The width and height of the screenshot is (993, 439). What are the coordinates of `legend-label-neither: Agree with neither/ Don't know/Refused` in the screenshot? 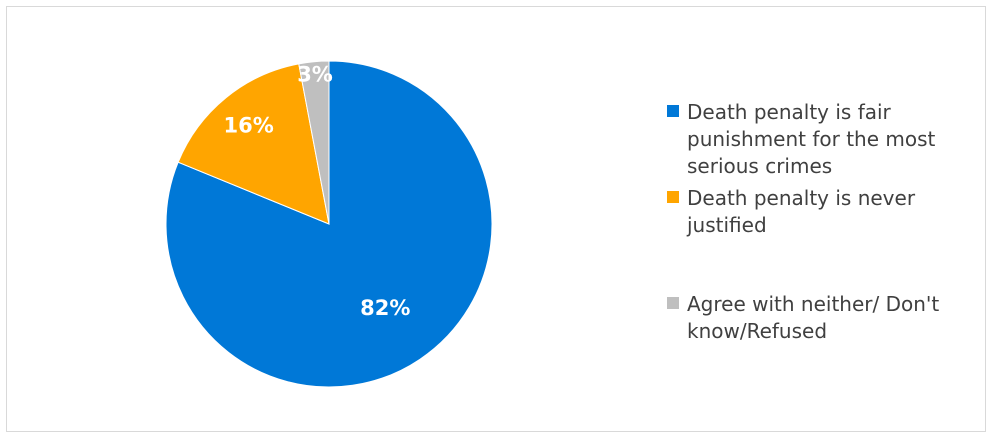 It's located at (813, 317).